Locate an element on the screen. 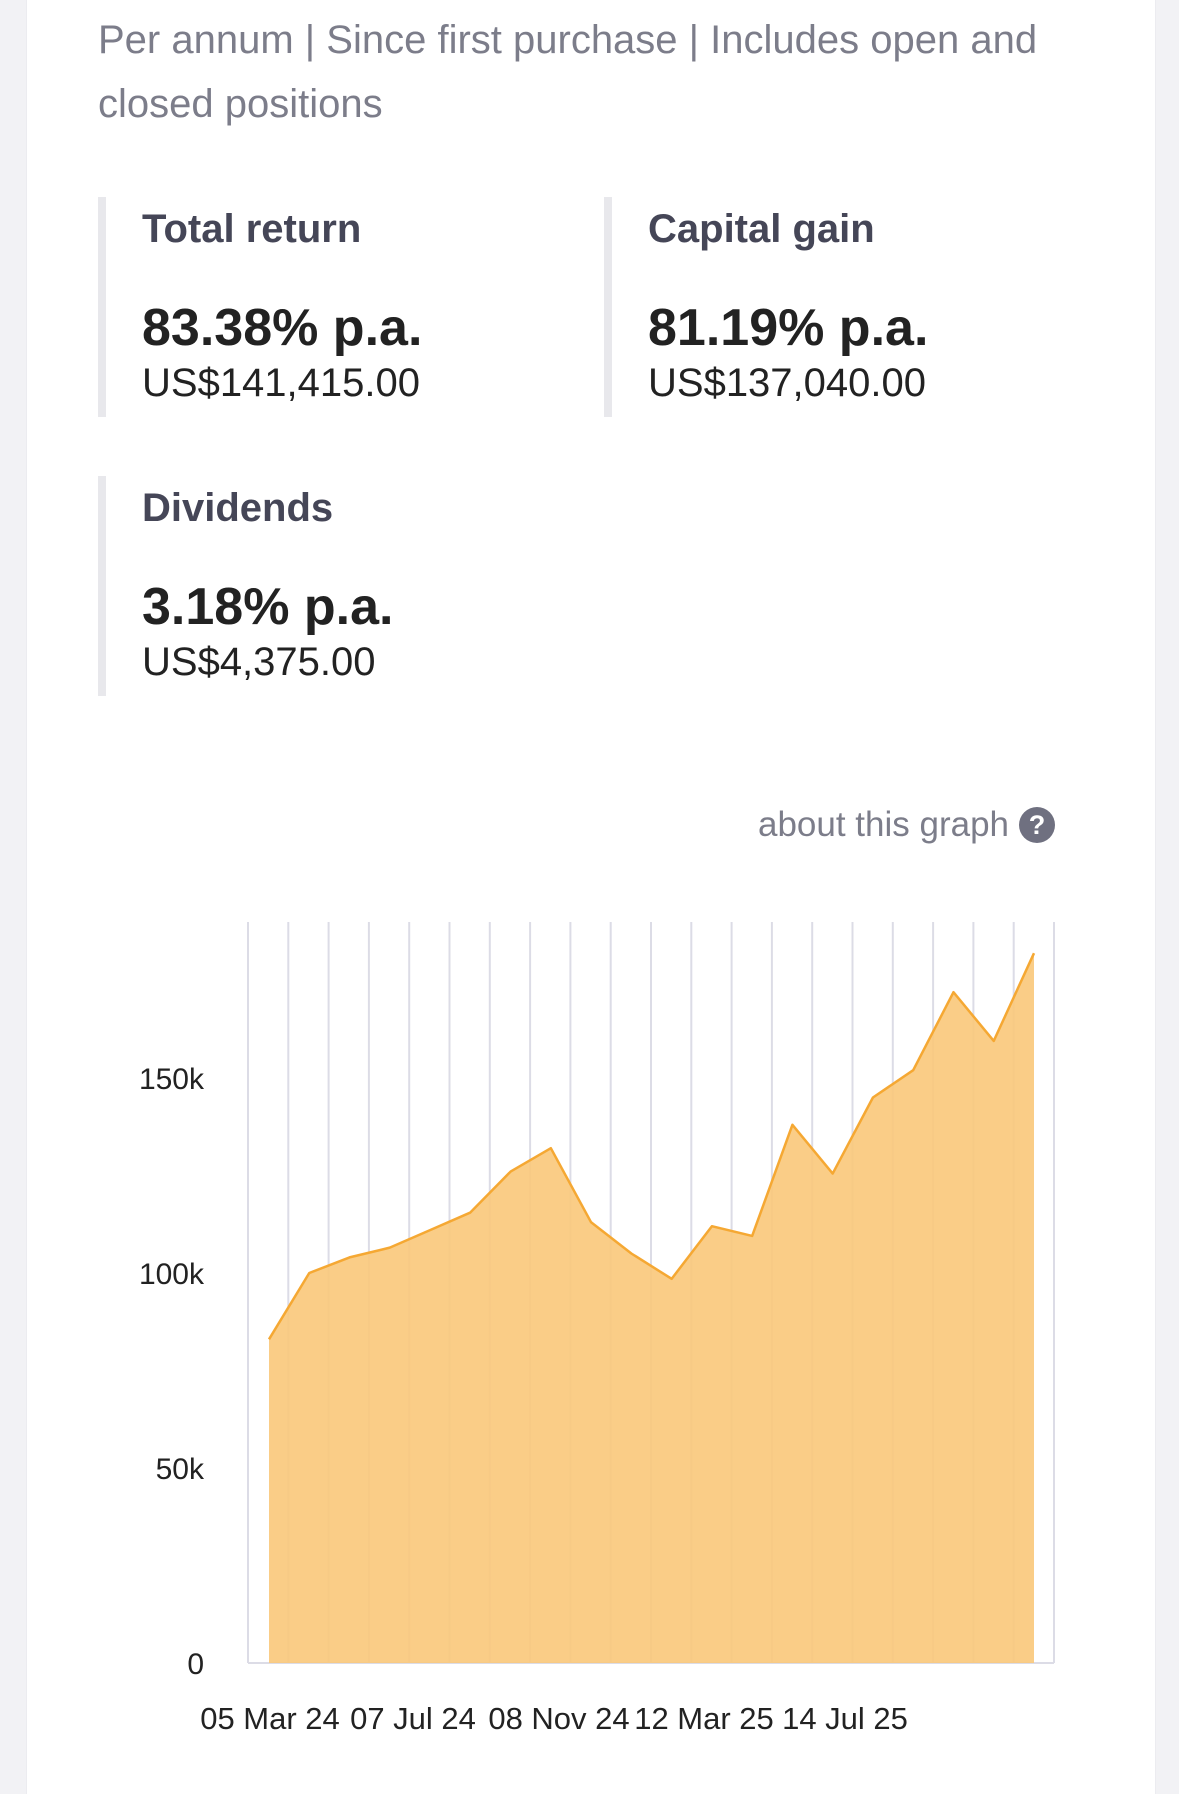 The height and width of the screenshot is (1794, 1179). x-tick-label: 07 Jul 24 is located at coordinates (413, 1718).